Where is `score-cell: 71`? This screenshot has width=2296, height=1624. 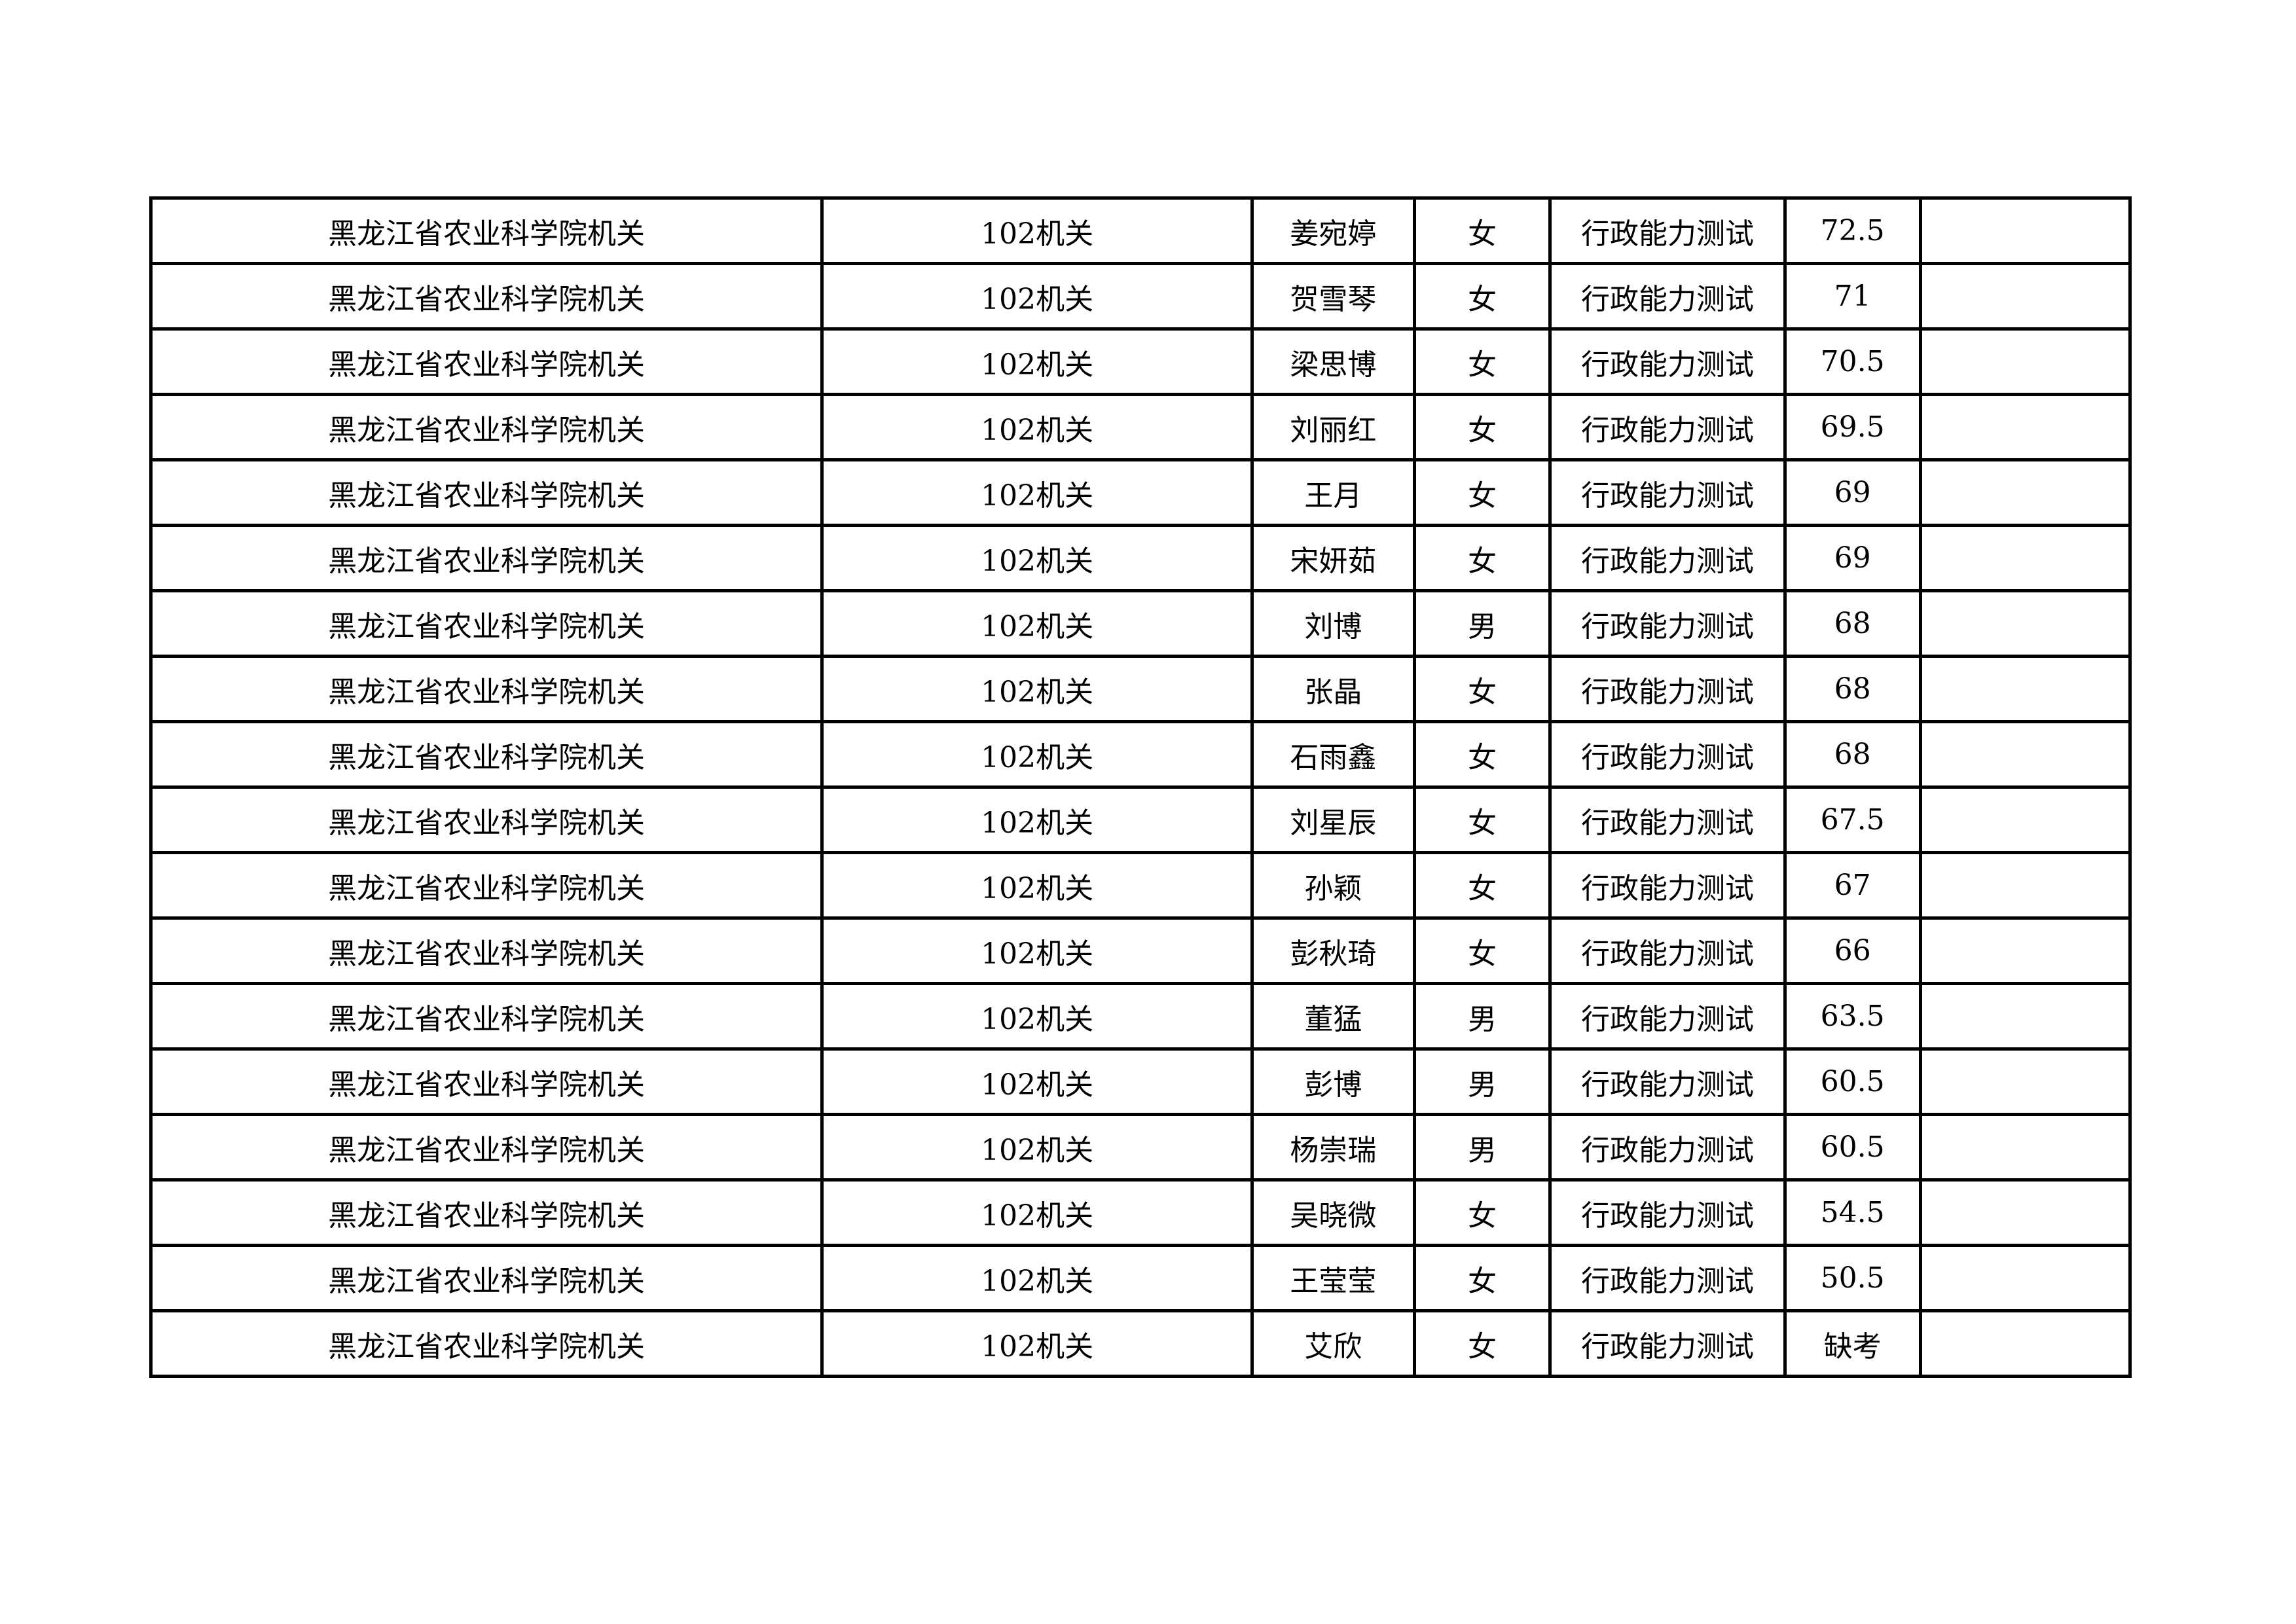
score-cell: 71 is located at coordinates (1852, 296).